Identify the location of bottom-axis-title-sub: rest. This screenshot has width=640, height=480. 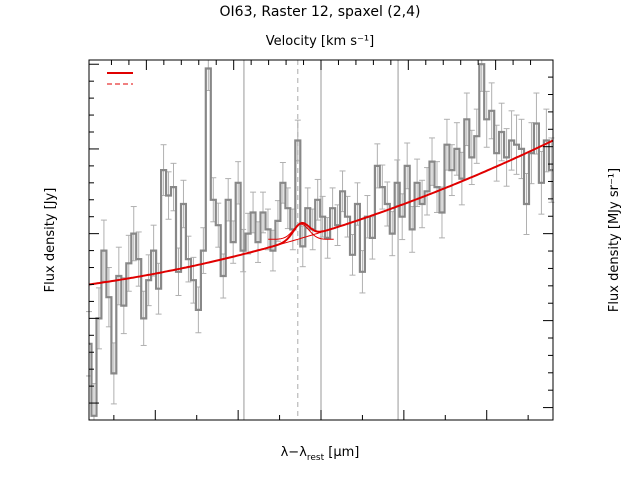
(316, 458).